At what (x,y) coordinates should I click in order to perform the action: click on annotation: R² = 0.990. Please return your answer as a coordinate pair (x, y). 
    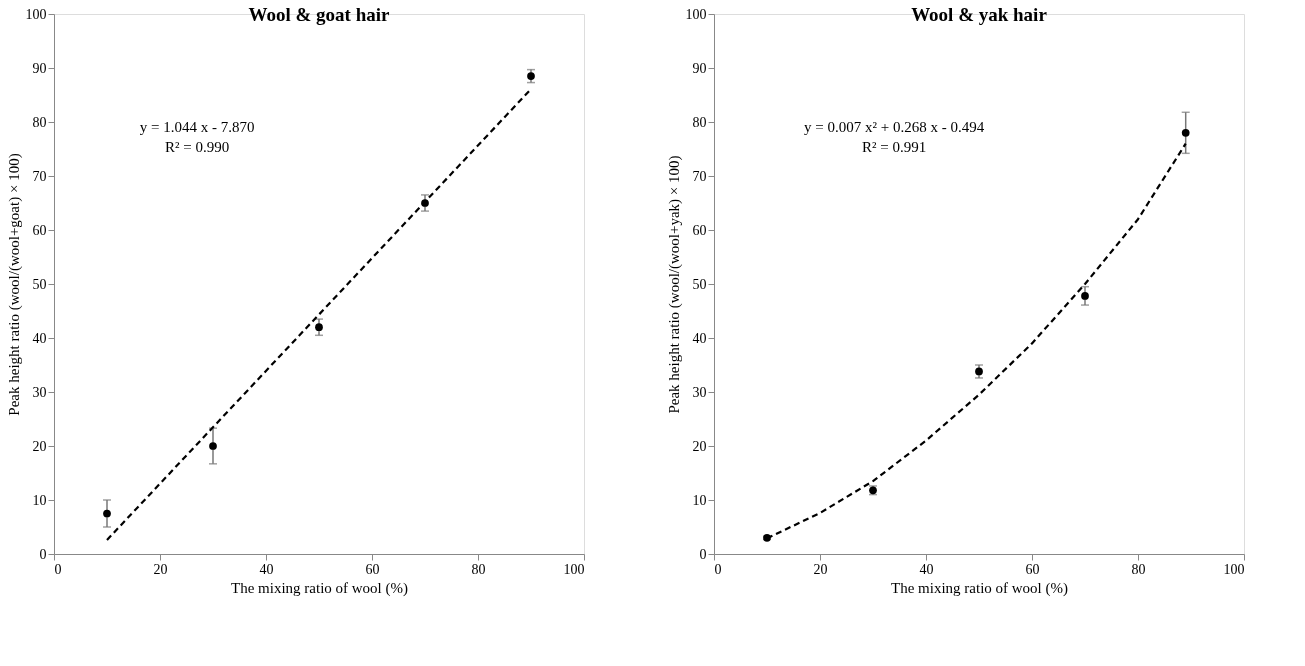
    Looking at the image, I should click on (197, 147).